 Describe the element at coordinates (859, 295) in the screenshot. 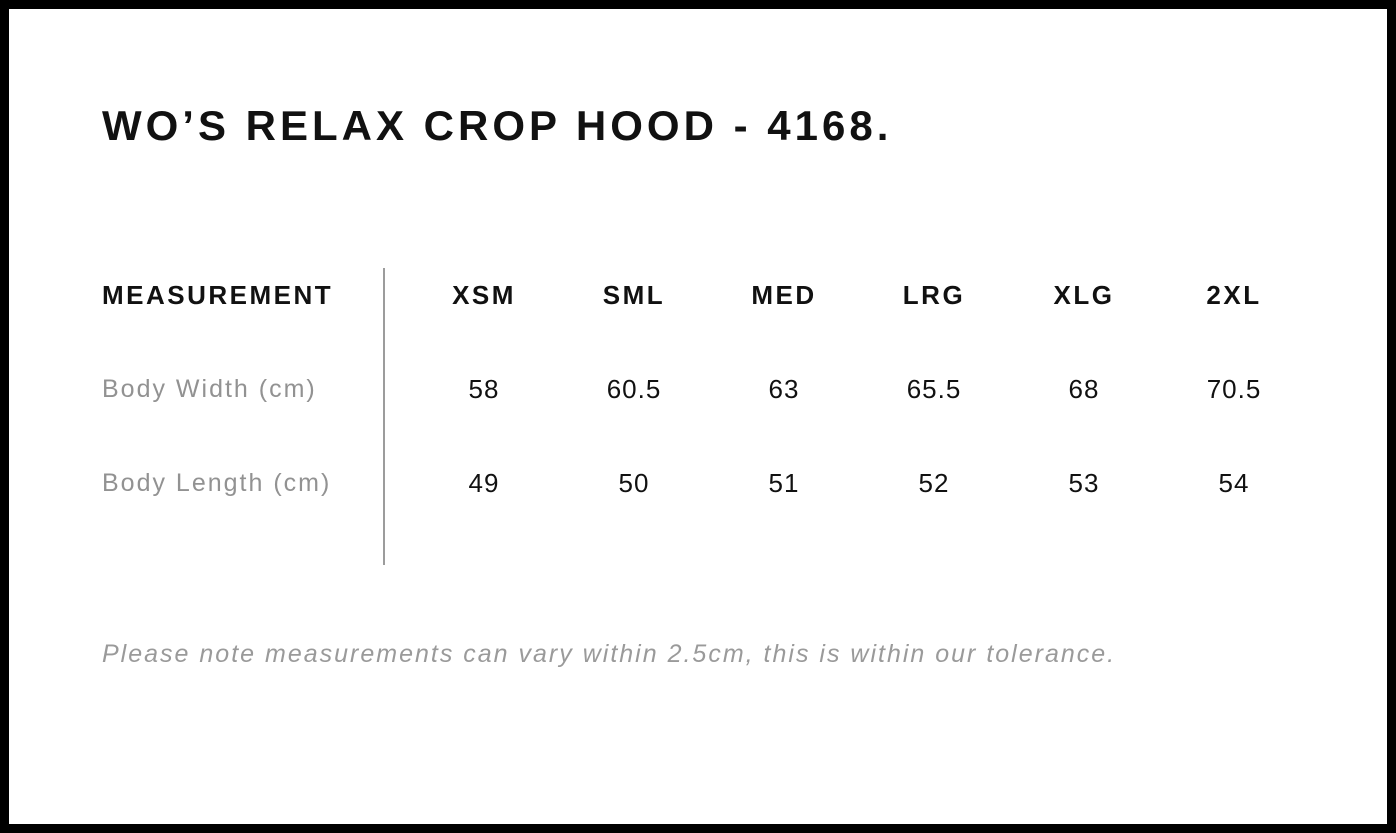

I see `size-header-cells: XSM SML MED LRG XLG 2XL` at that location.